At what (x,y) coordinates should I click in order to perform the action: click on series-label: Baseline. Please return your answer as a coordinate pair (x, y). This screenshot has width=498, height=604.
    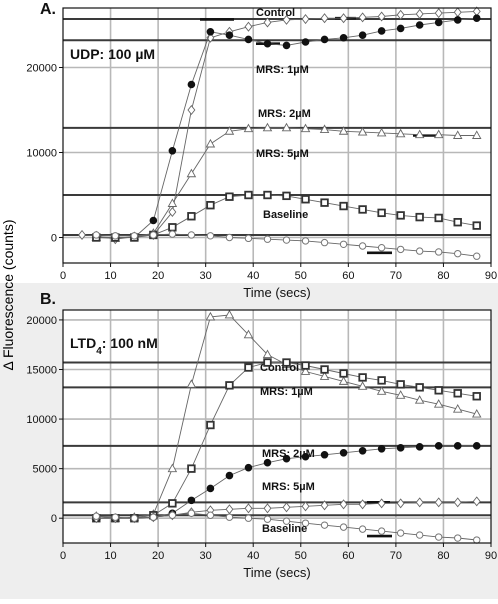
    Looking at the image, I should click on (285, 215).